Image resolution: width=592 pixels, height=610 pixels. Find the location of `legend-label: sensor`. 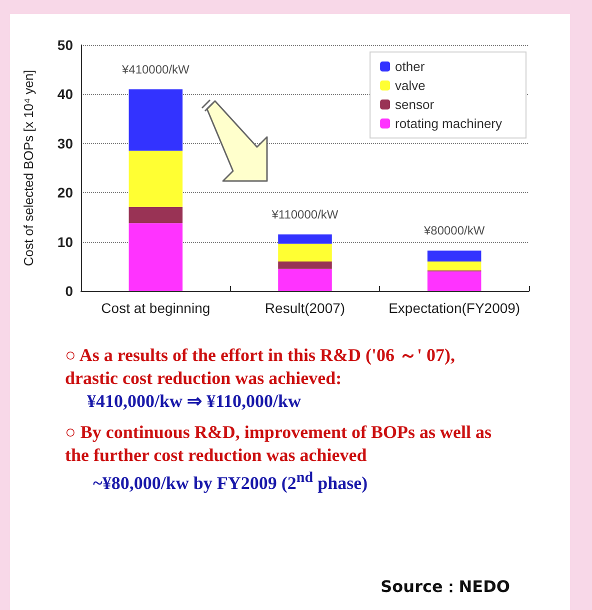

legend-label: sensor is located at coordinates (415, 104).